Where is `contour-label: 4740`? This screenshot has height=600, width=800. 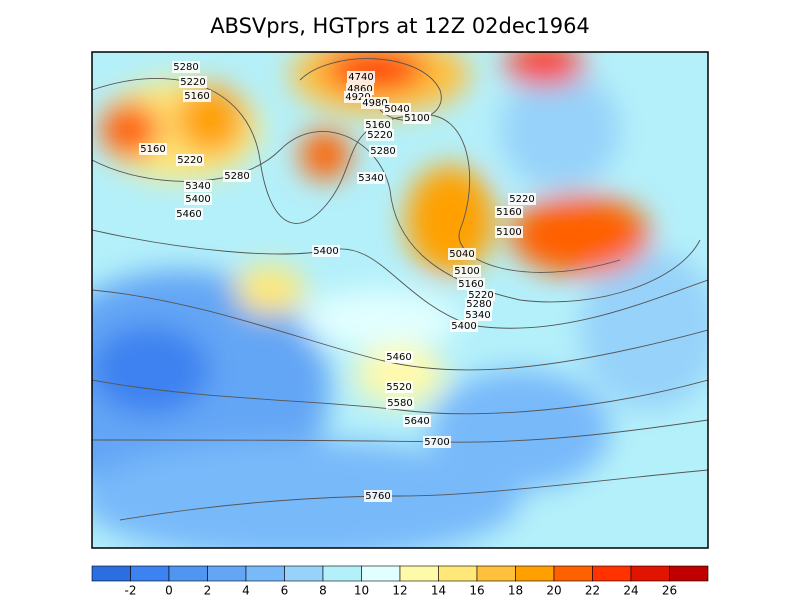 contour-label: 4740 is located at coordinates (360, 77).